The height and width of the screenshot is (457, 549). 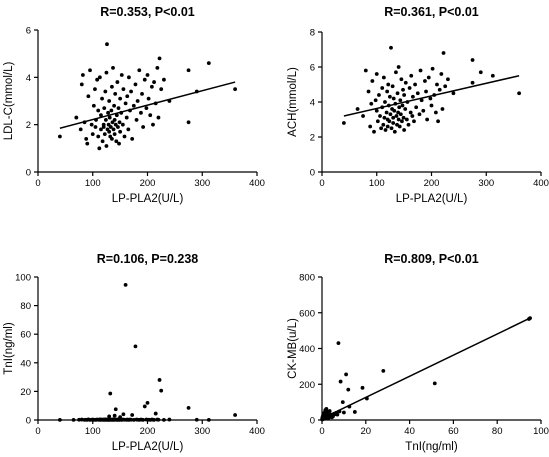 I want to click on x-tick-label: 100, so click(x=93, y=183).